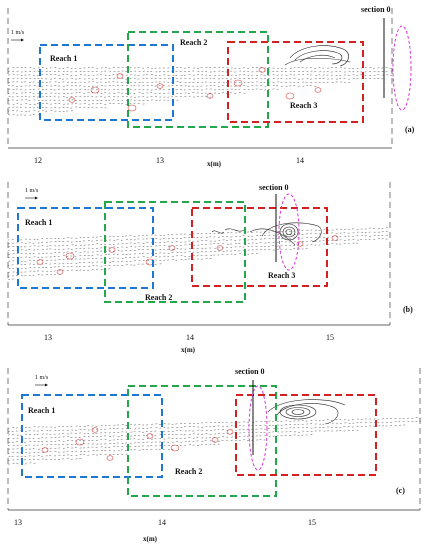 This screenshot has width=425, height=555. What do you see at coordinates (41, 385) in the screenshot?
I see `scale-arrow-c` at bounding box center [41, 385].